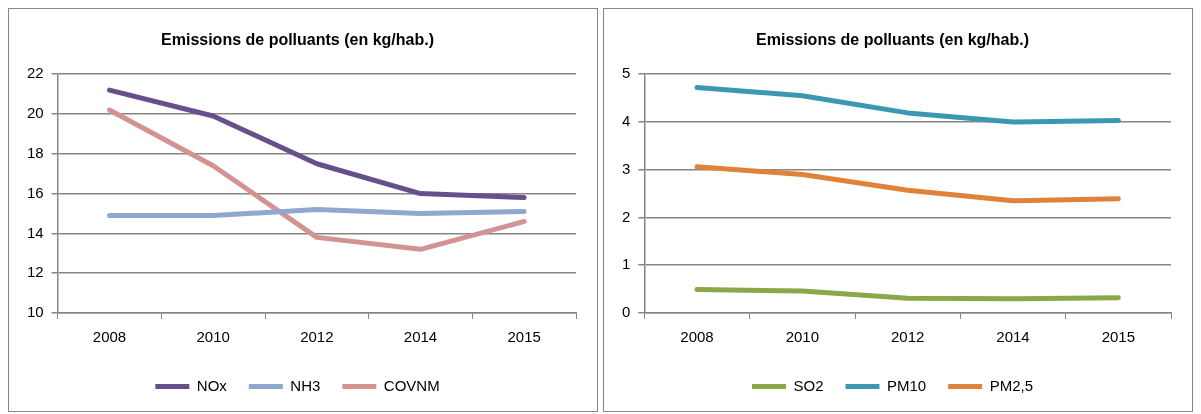 This screenshot has height=414, width=1201. Describe the element at coordinates (626, 312) in the screenshot. I see `y-tick-label: 0` at that location.